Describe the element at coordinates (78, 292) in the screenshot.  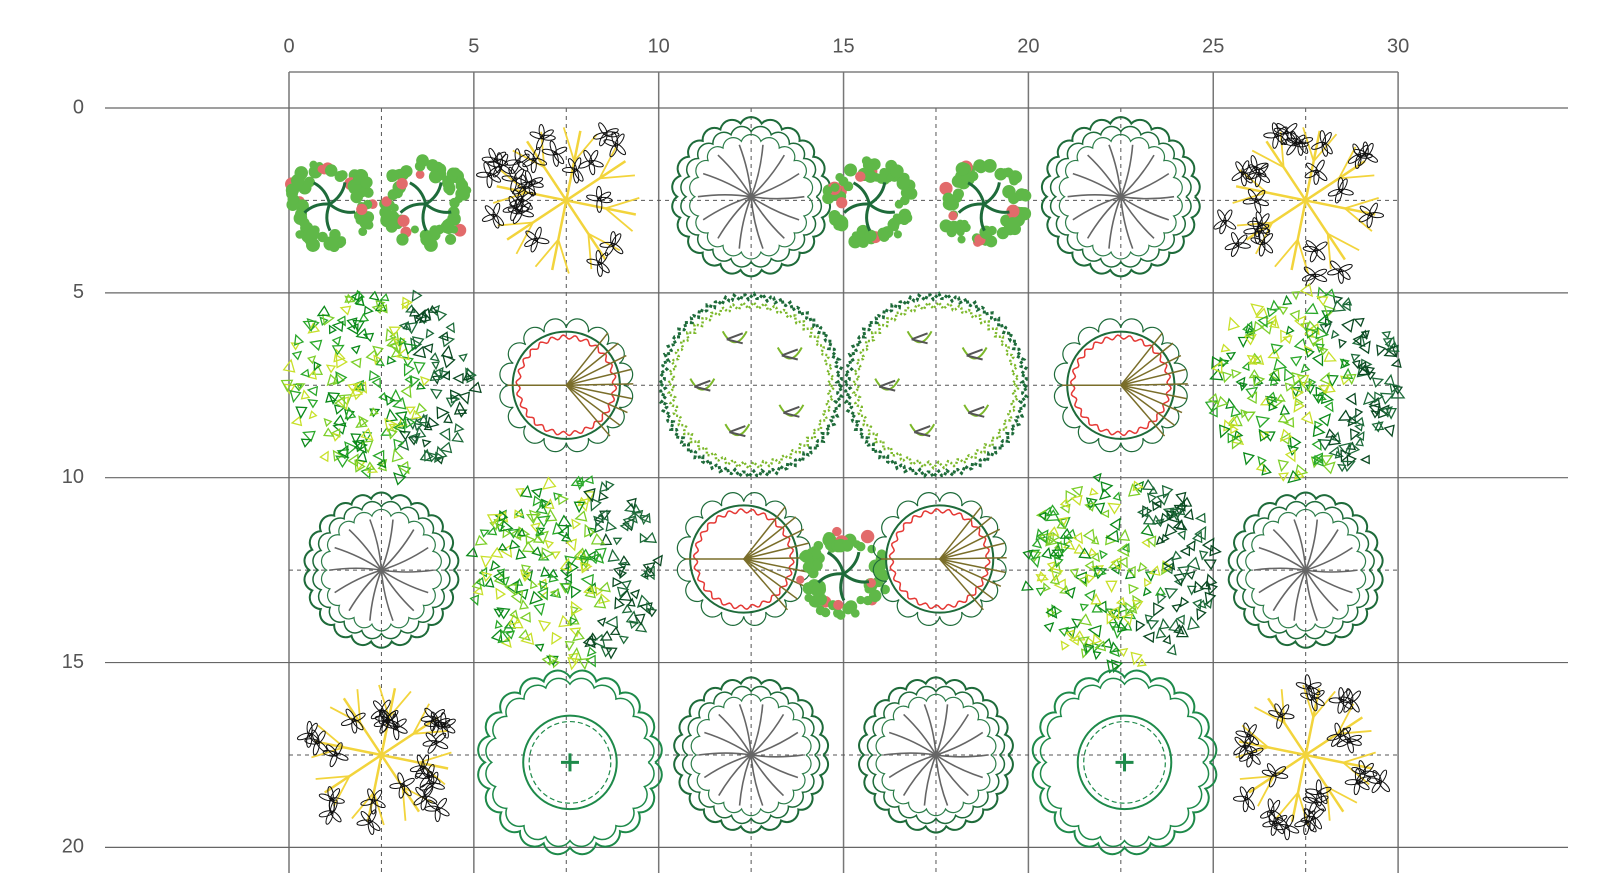
I see `y-ruler-label: 5` at that location.